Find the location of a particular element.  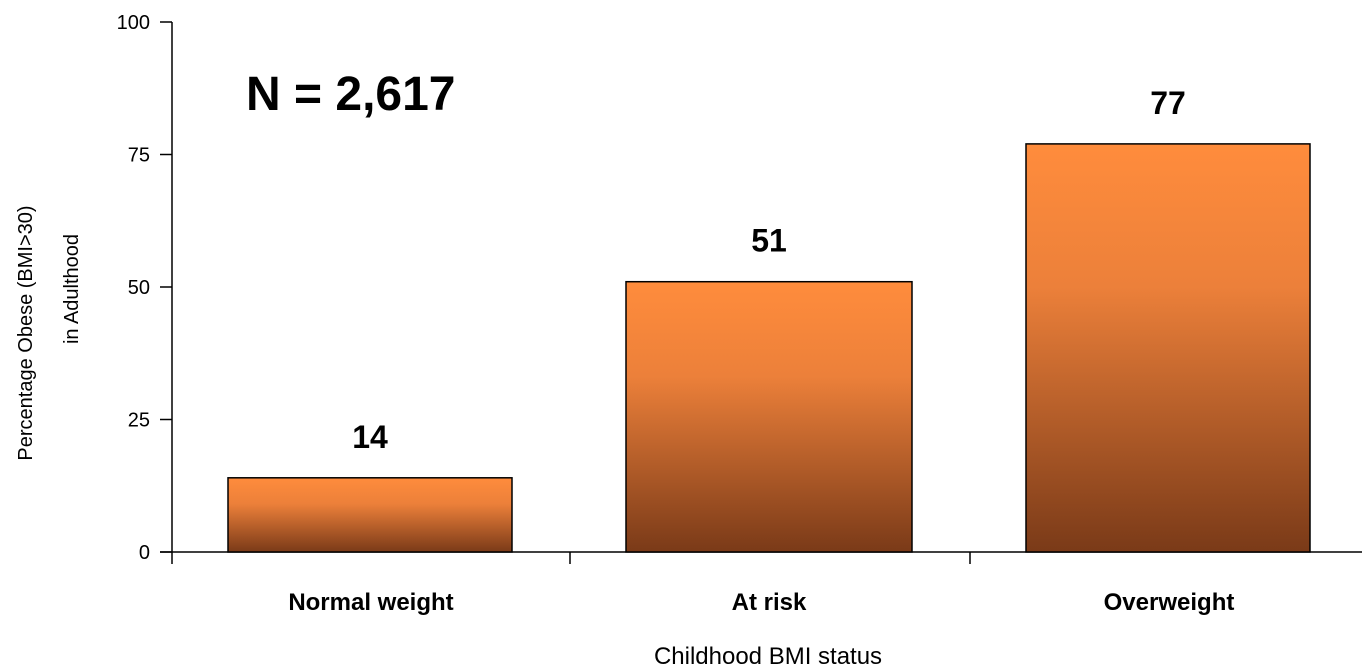

y-tick-label: 25 is located at coordinates (139, 421).